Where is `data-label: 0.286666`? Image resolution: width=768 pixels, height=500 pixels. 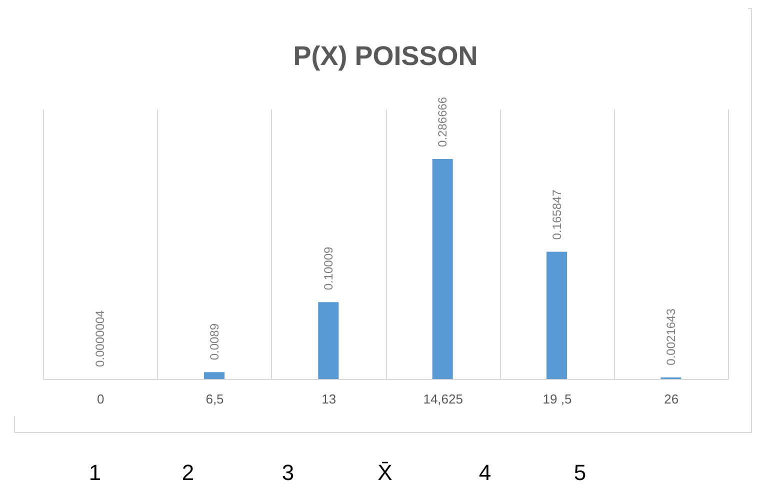
data-label: 0.286666 is located at coordinates (443, 121).